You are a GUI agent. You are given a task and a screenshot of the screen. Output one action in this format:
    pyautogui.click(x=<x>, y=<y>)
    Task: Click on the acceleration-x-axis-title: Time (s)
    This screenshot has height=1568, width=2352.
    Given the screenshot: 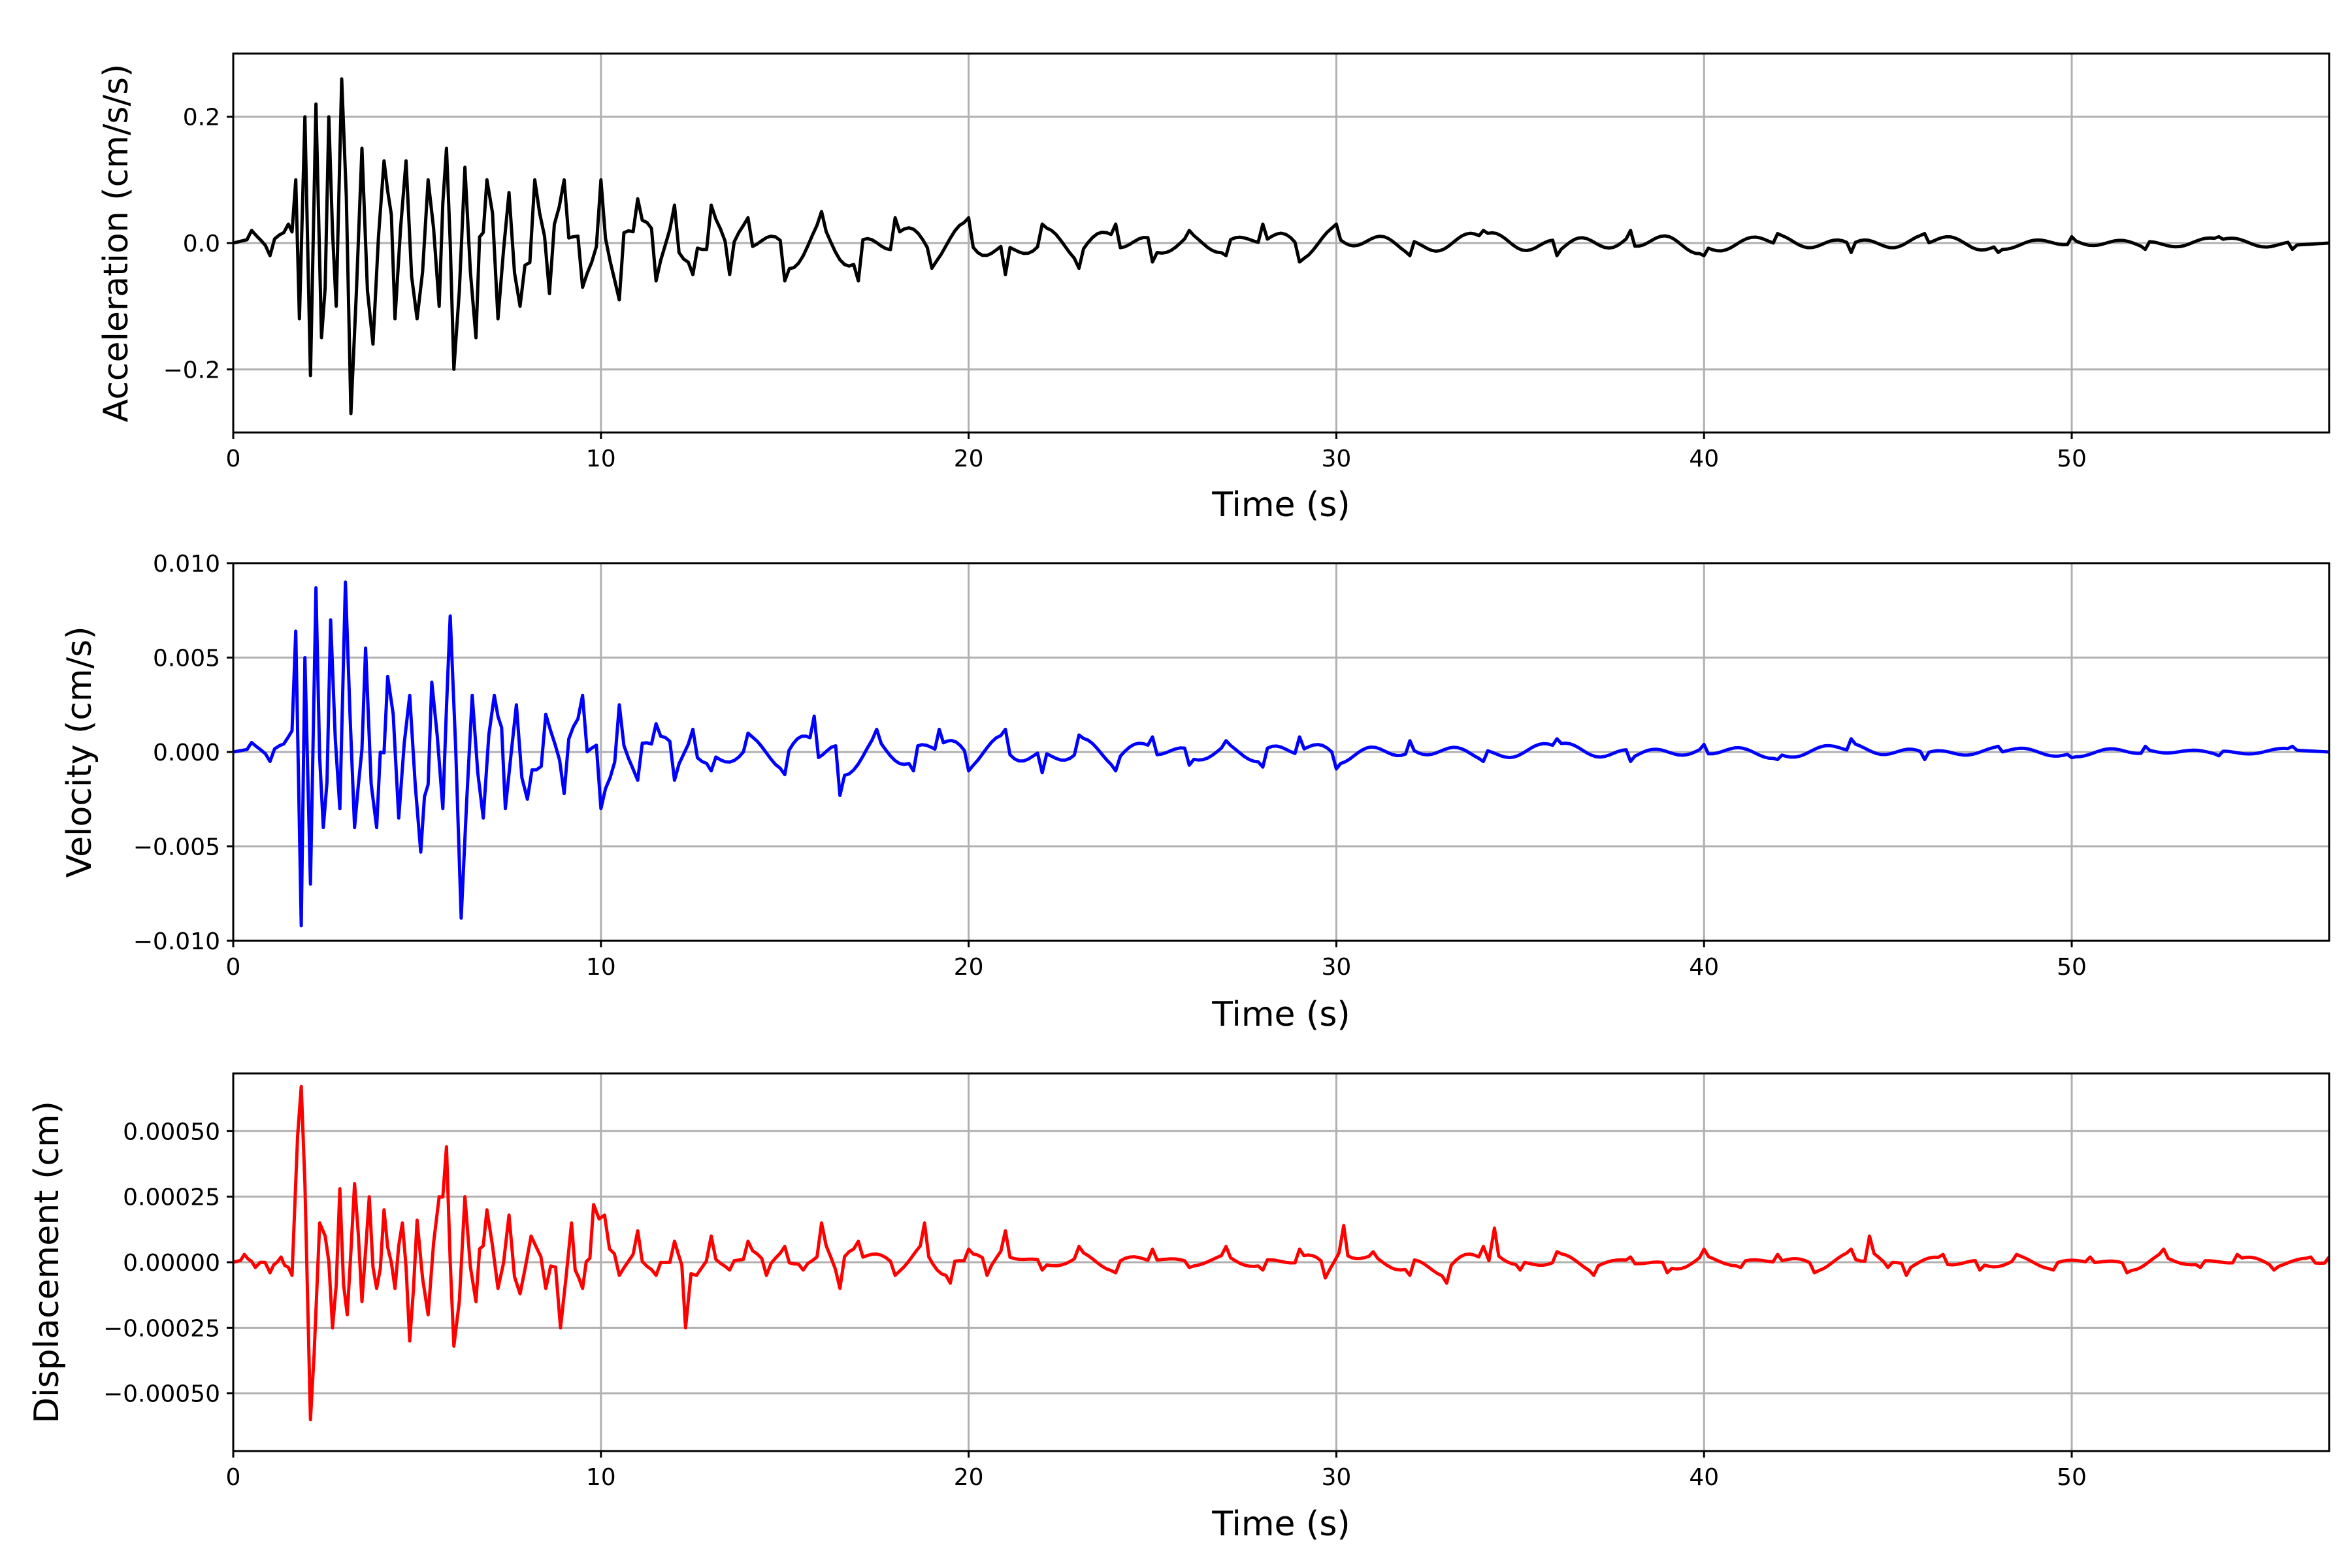 What is the action you would take?
    pyautogui.click(x=1280, y=505)
    